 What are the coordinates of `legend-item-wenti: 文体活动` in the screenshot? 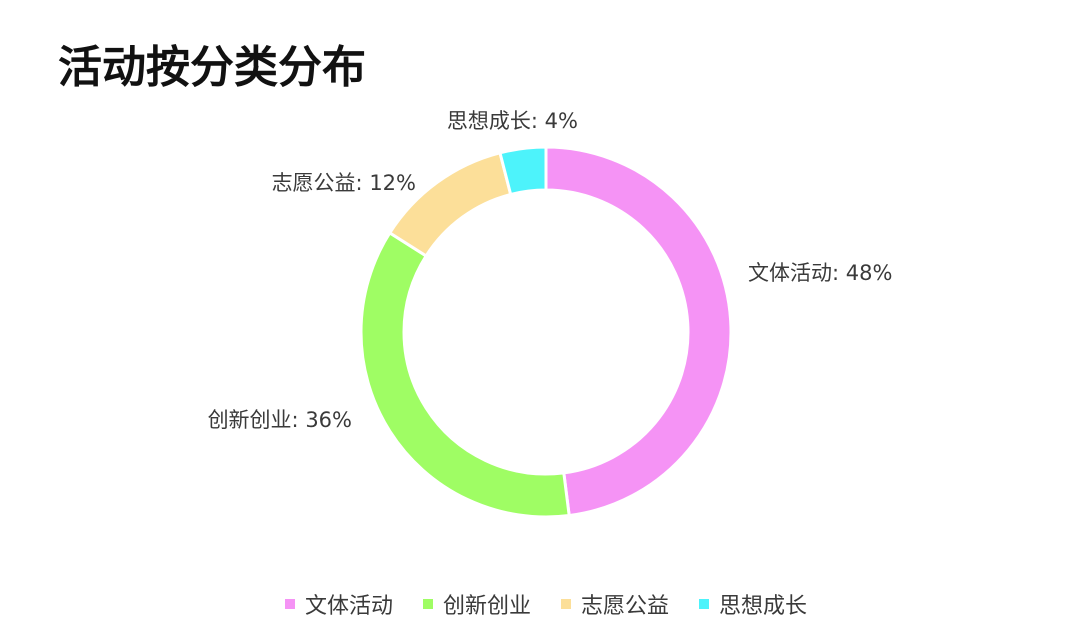 It's located at (338, 604).